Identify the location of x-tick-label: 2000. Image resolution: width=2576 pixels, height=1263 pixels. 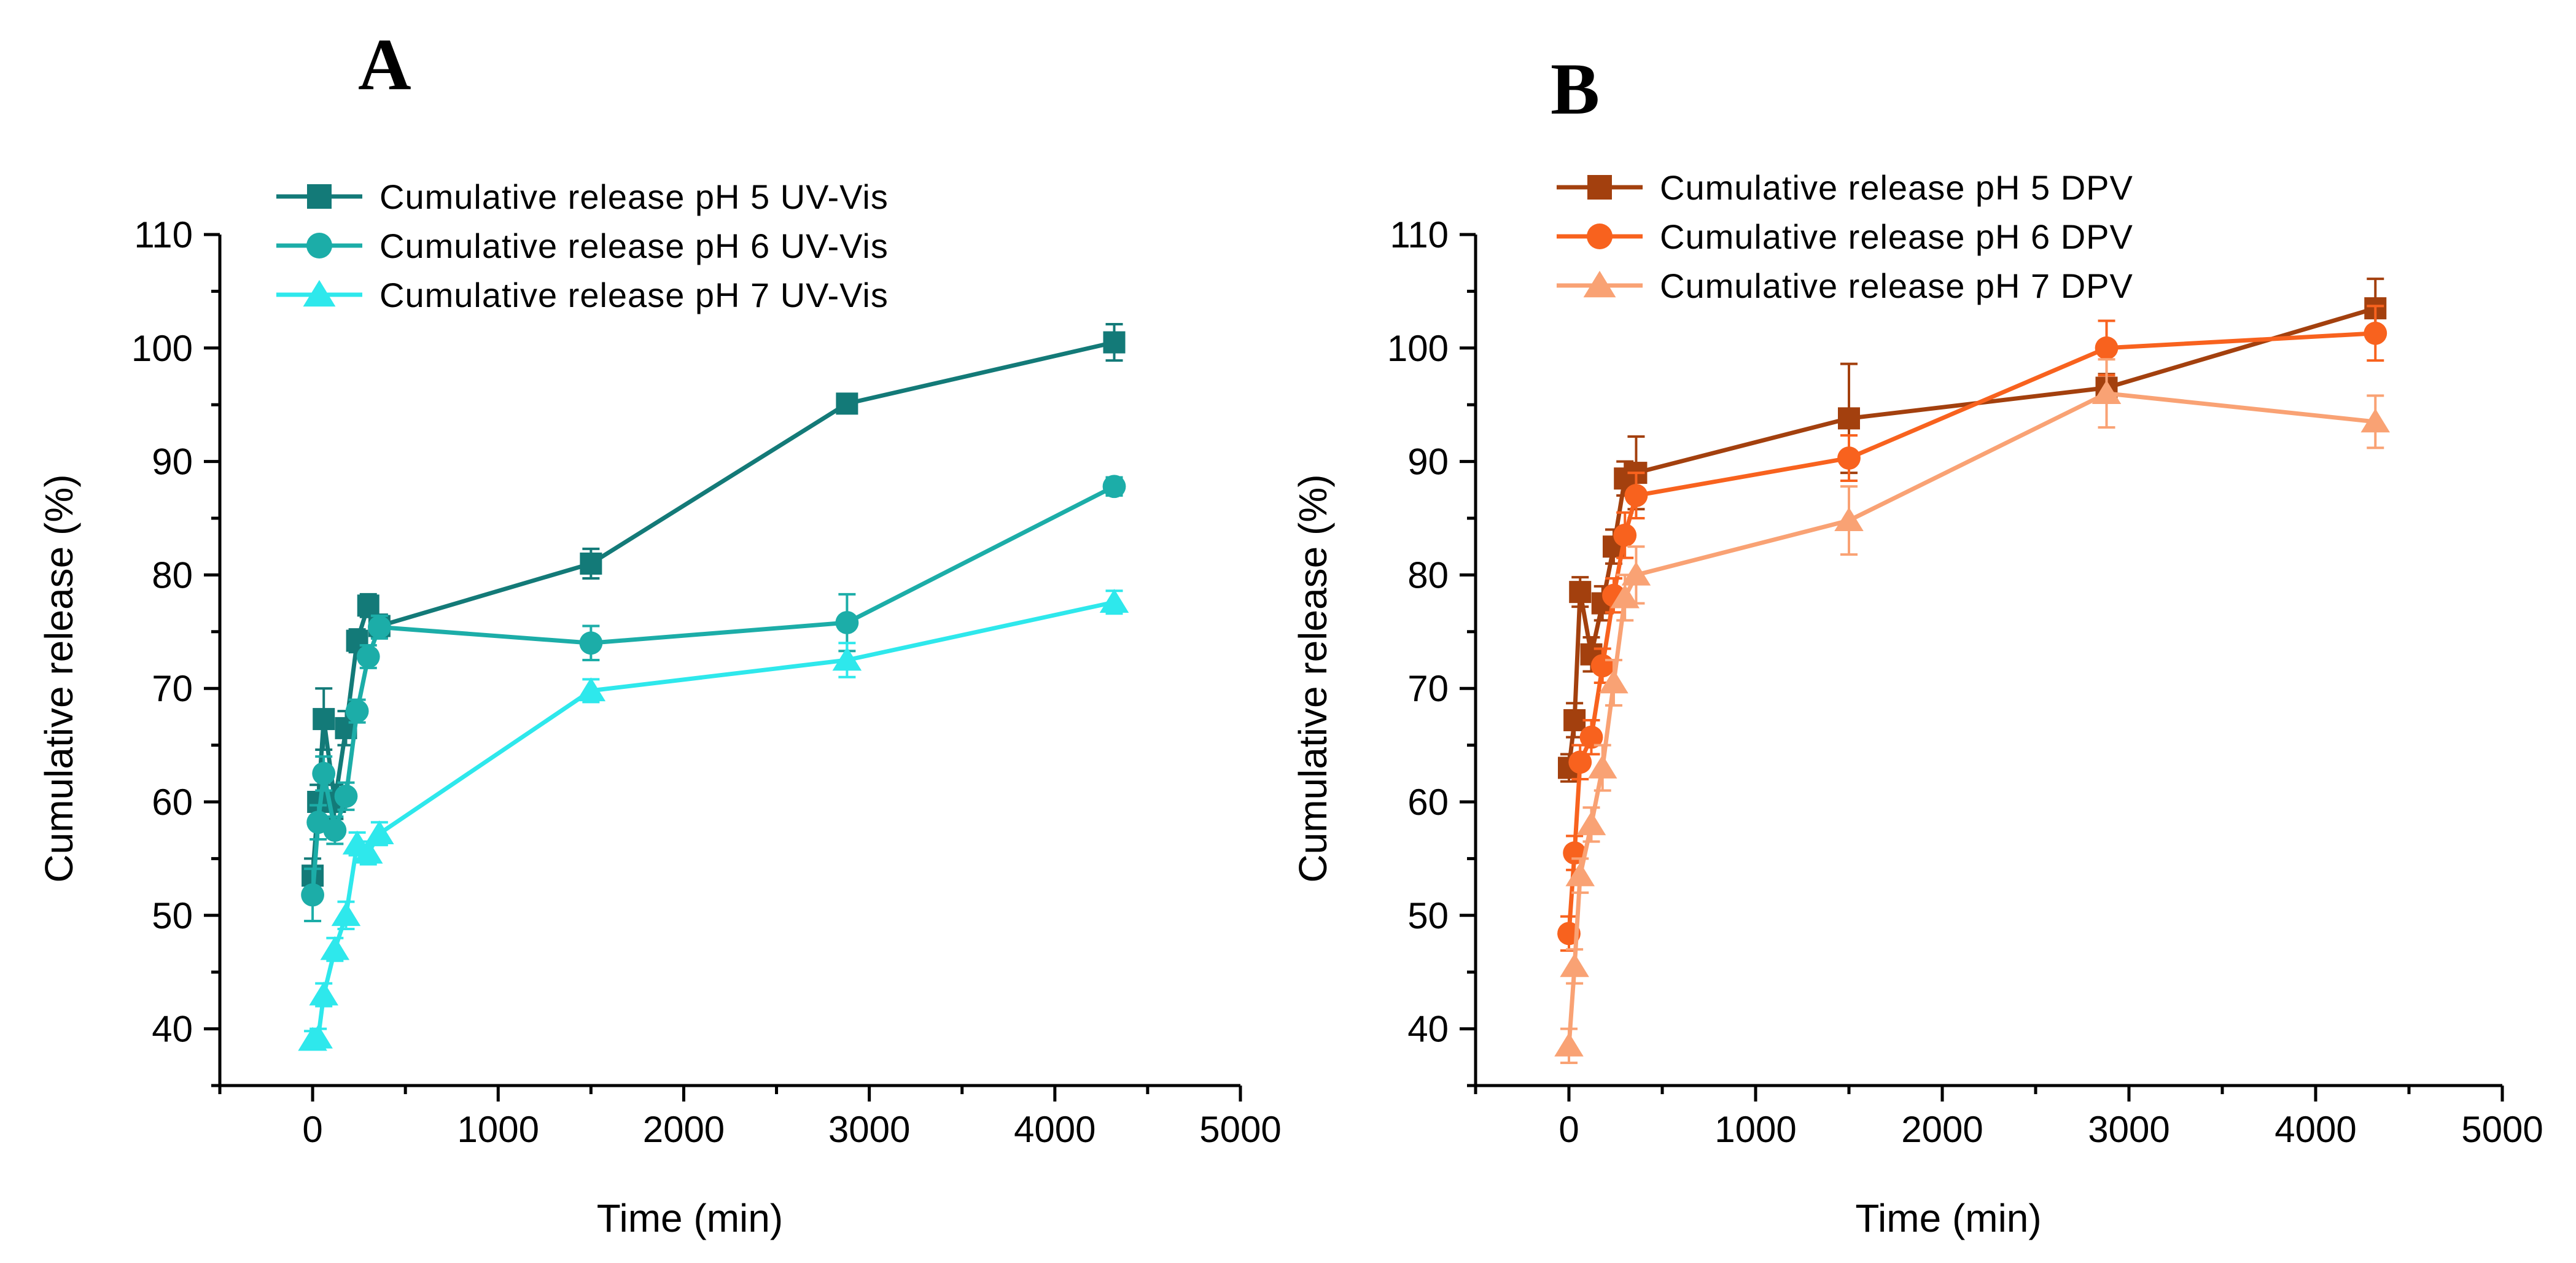
(684, 1129).